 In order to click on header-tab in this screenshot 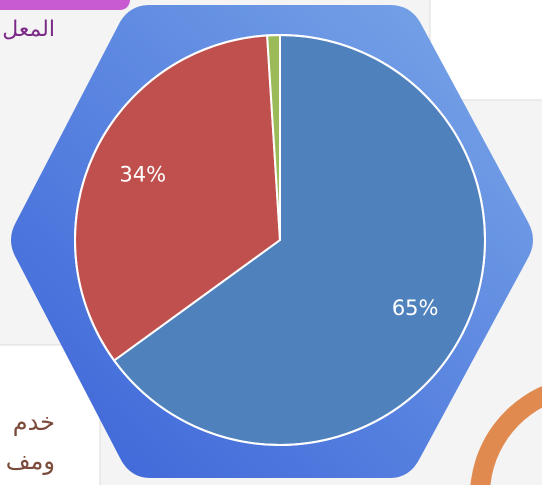, I will do `click(65, 5)`.